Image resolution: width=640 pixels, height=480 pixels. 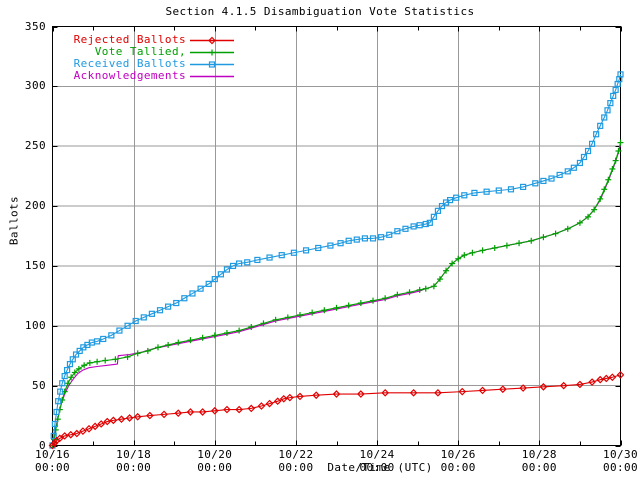 I want to click on y-tick-label: 350, so click(x=35, y=26).